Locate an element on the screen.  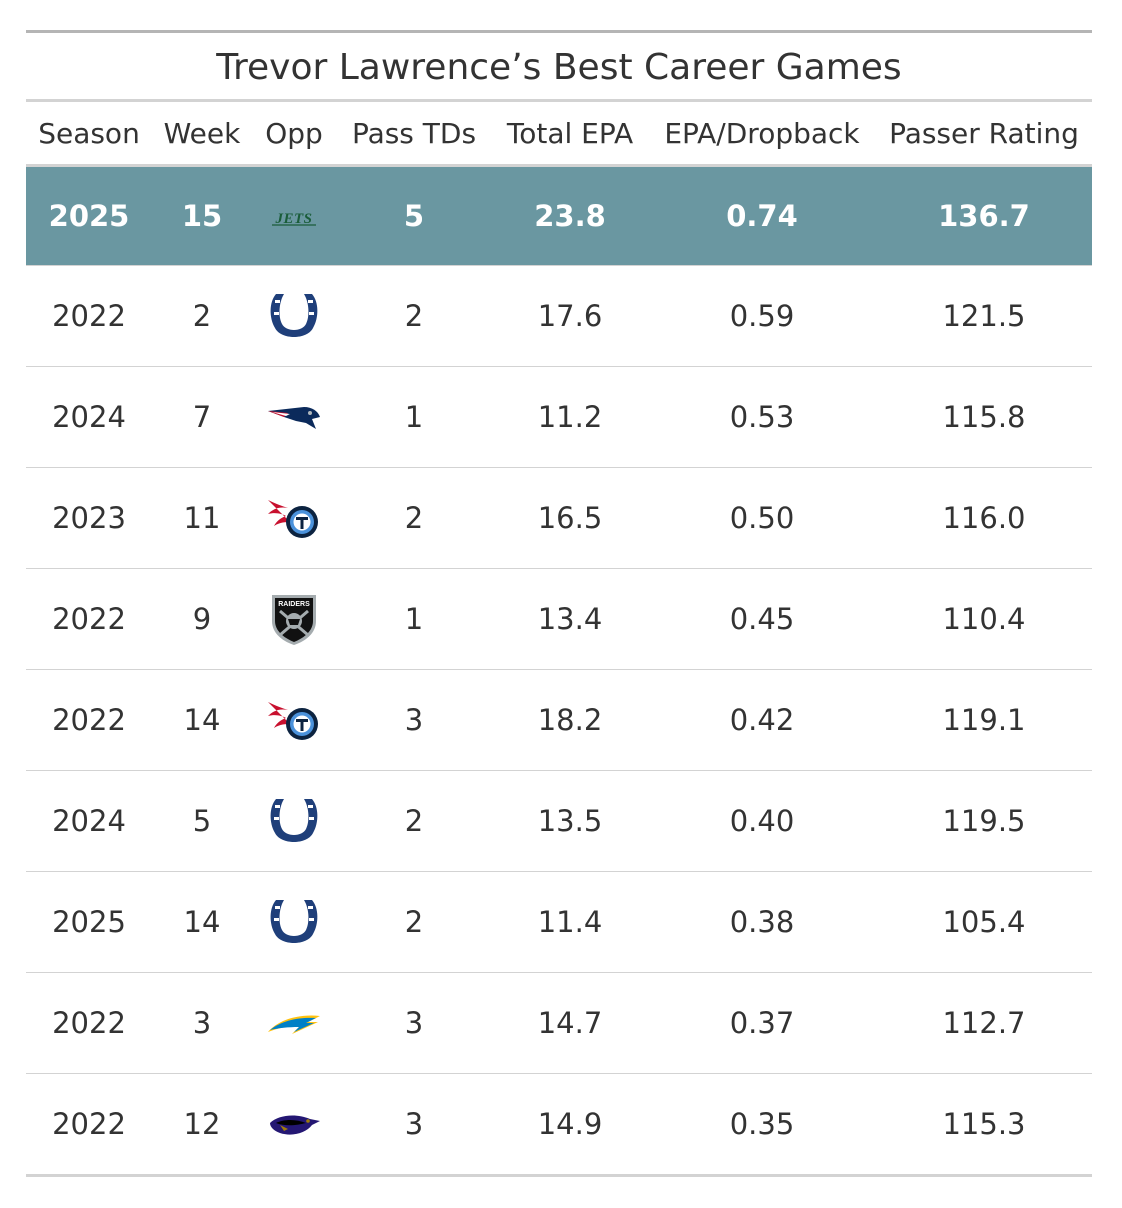
table-row: 2022 9 RAIDERS 1 13.4 0.45 110 is located at coordinates (559, 619).